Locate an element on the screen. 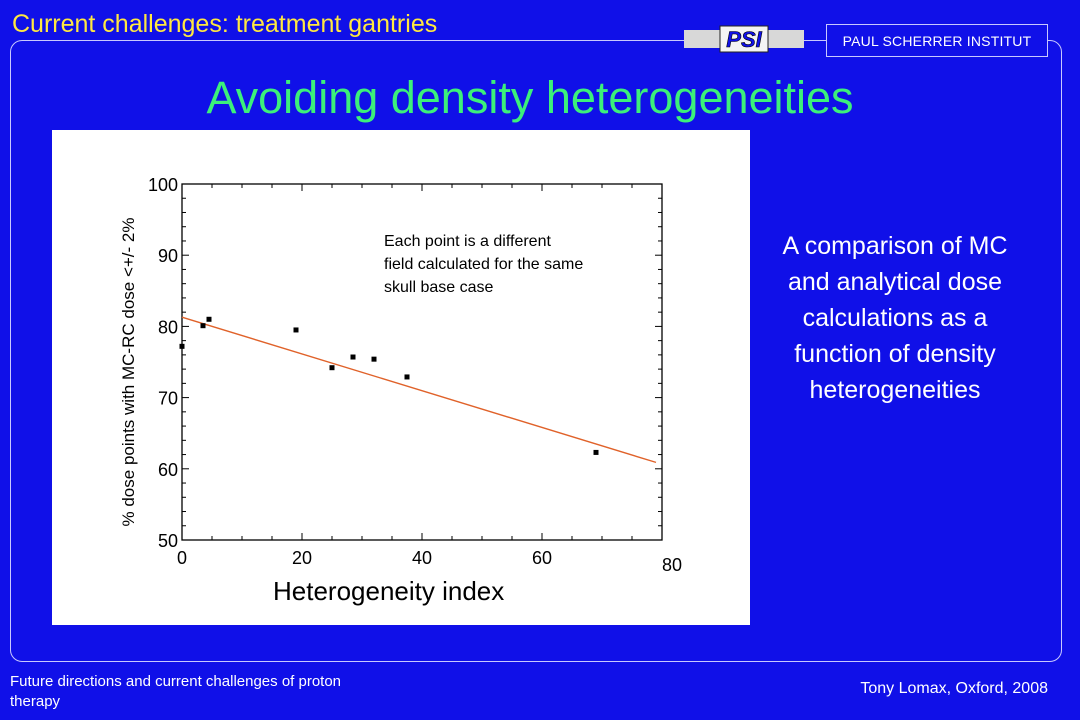  annotation-line-2: field calculated for the same is located at coordinates (483, 264).